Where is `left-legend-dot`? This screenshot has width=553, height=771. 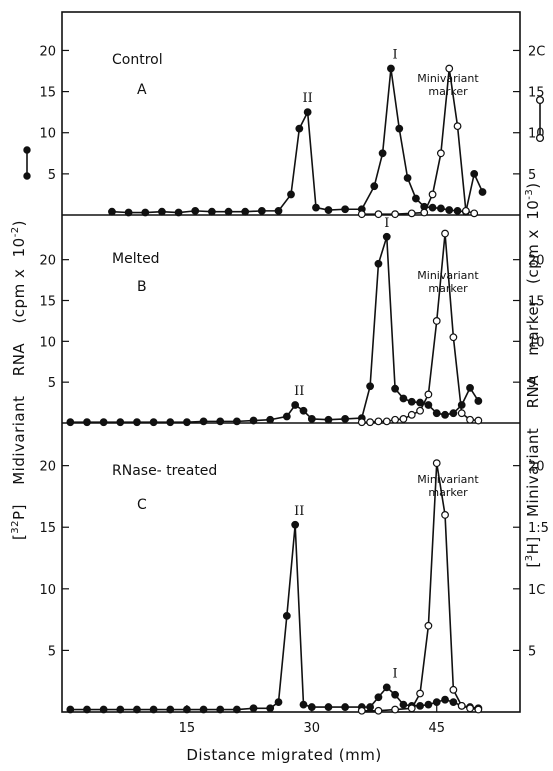 left-legend-dot is located at coordinates (27, 150).